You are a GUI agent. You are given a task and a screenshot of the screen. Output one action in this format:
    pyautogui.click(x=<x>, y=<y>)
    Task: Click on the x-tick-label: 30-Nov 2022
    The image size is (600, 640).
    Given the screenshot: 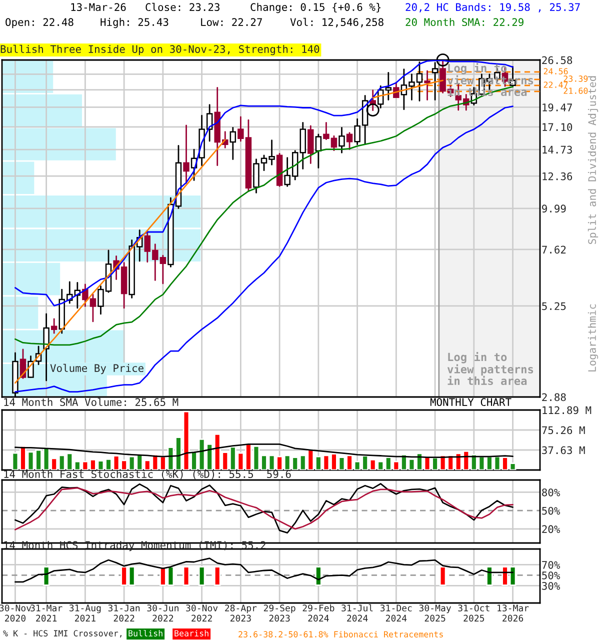 What is the action you would take?
    pyautogui.click(x=202, y=613)
    